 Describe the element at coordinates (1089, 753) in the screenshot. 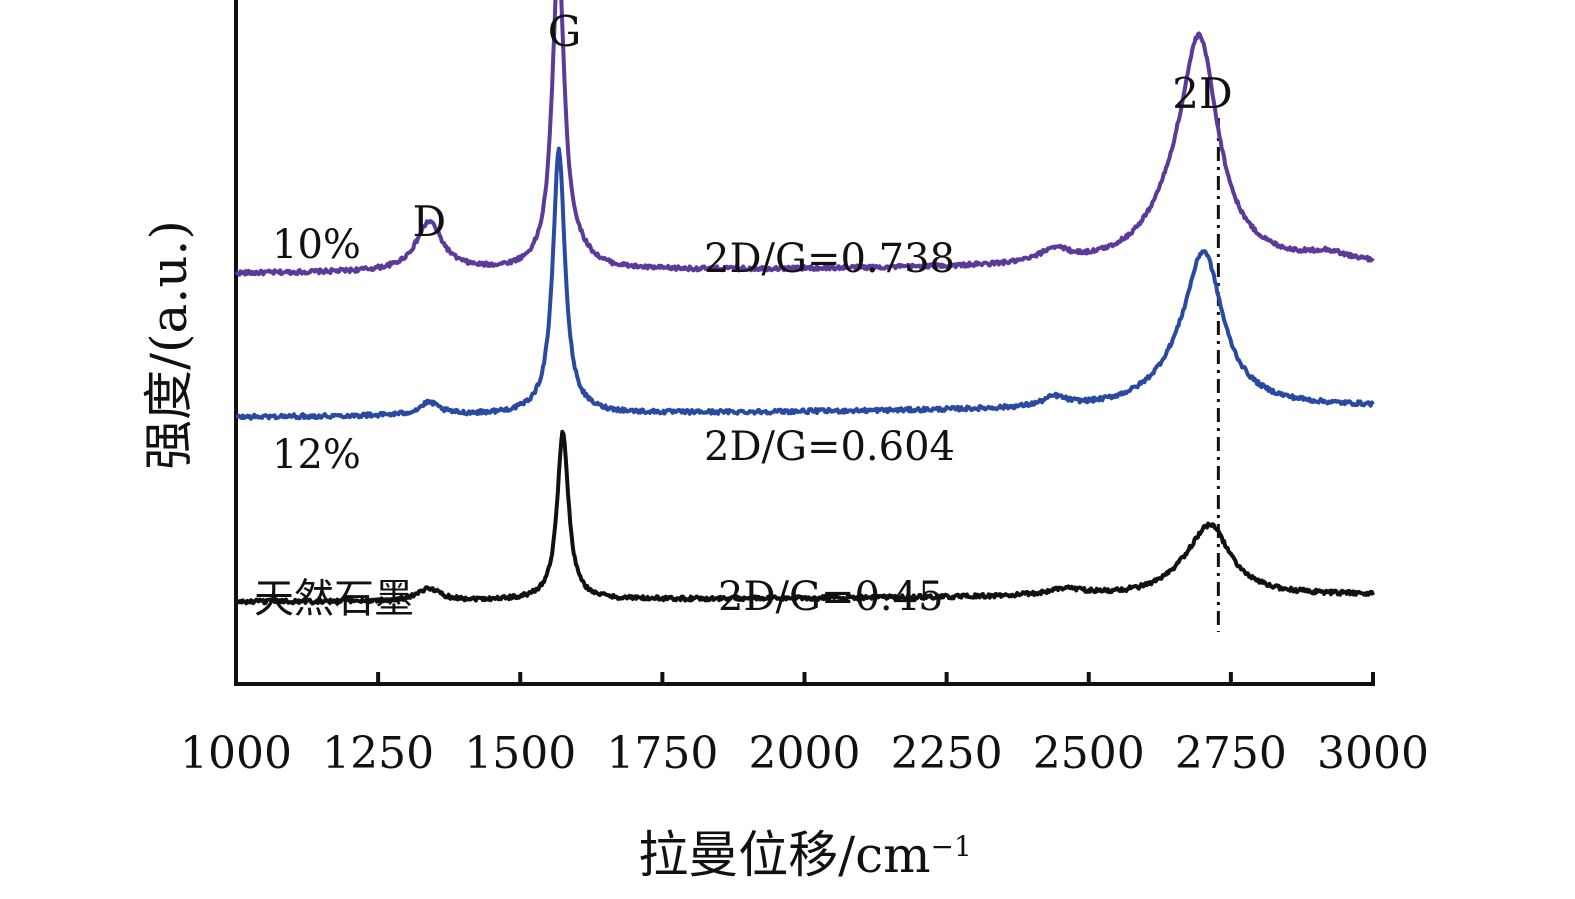

I see `x-tick-label-2500: 2500` at that location.